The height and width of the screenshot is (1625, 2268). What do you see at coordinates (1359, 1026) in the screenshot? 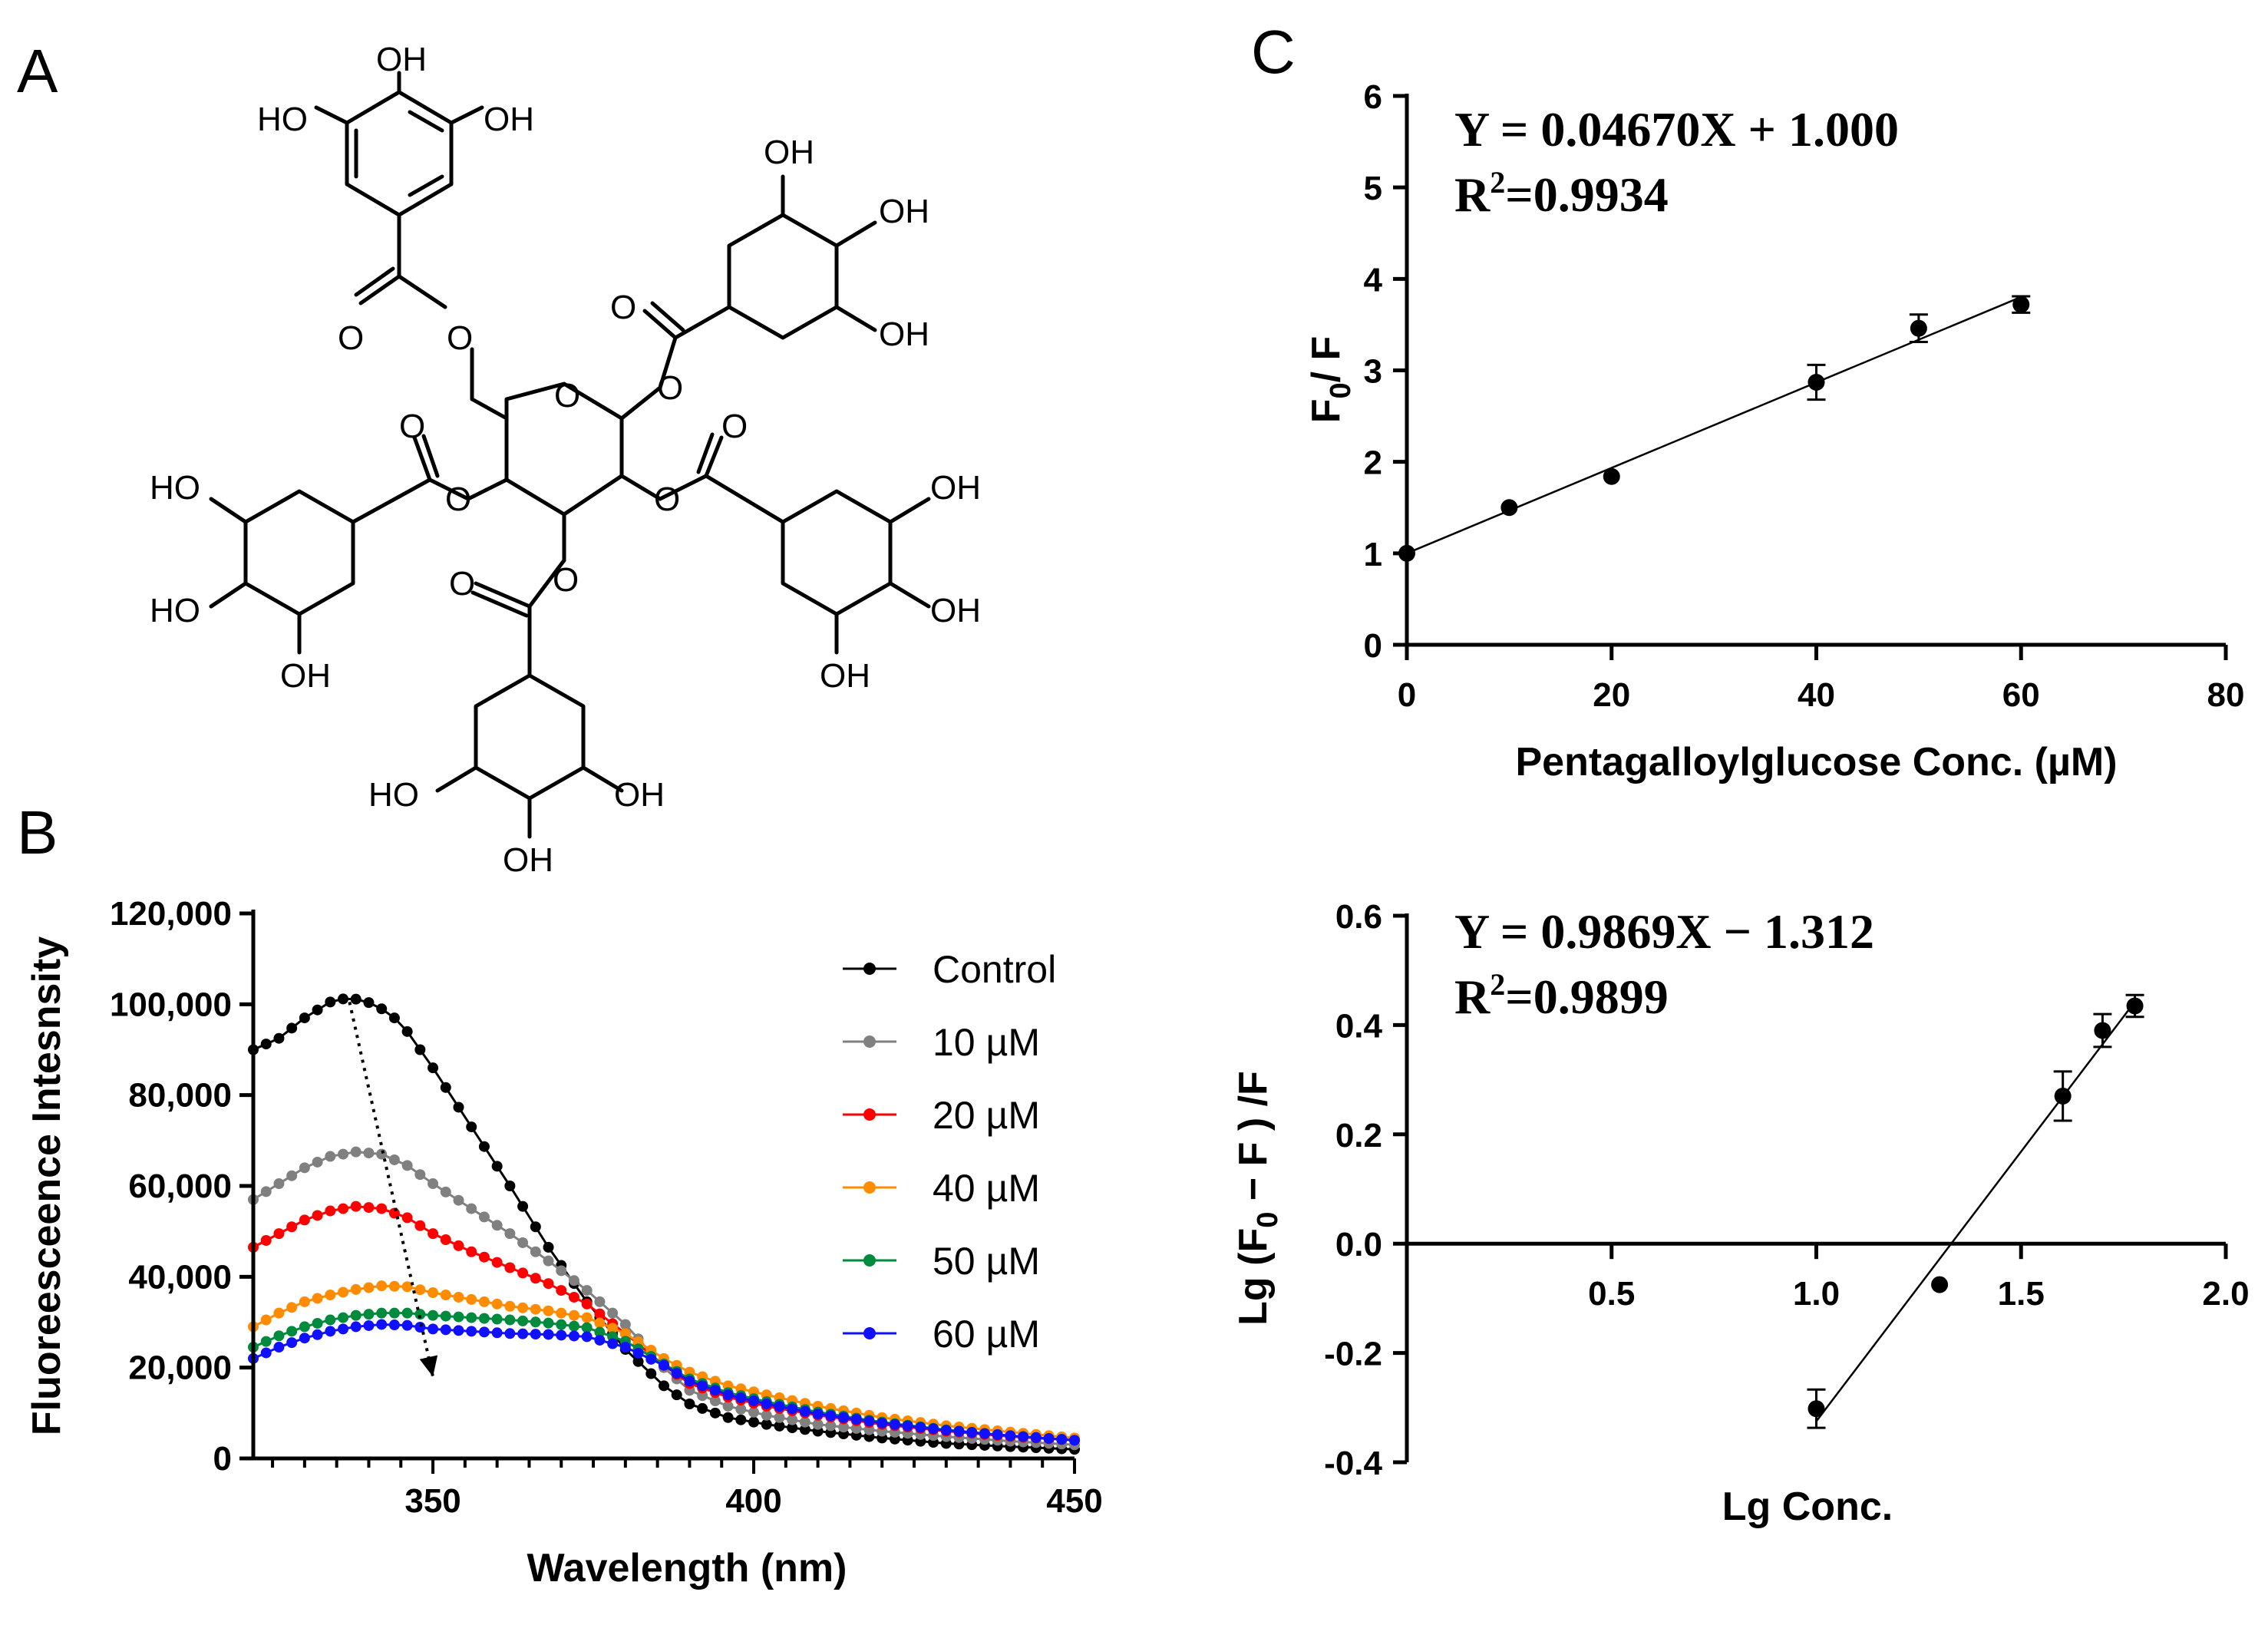
I see `y-tick-label: 0.4` at bounding box center [1359, 1026].